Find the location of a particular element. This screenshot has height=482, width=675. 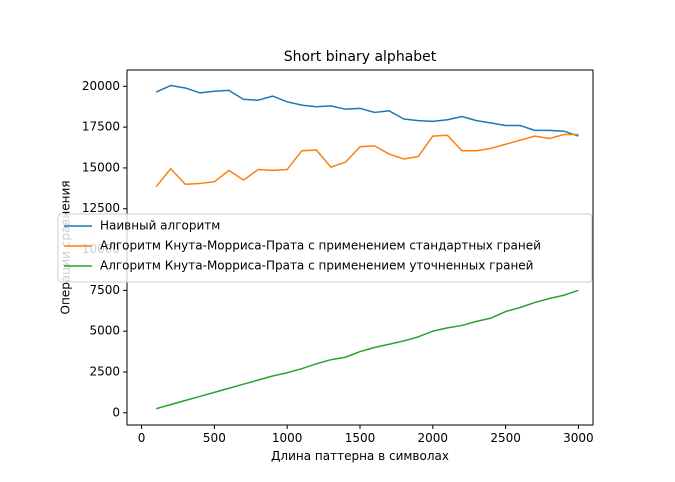

y-tick-label-0: 0 is located at coordinates (116, 412).